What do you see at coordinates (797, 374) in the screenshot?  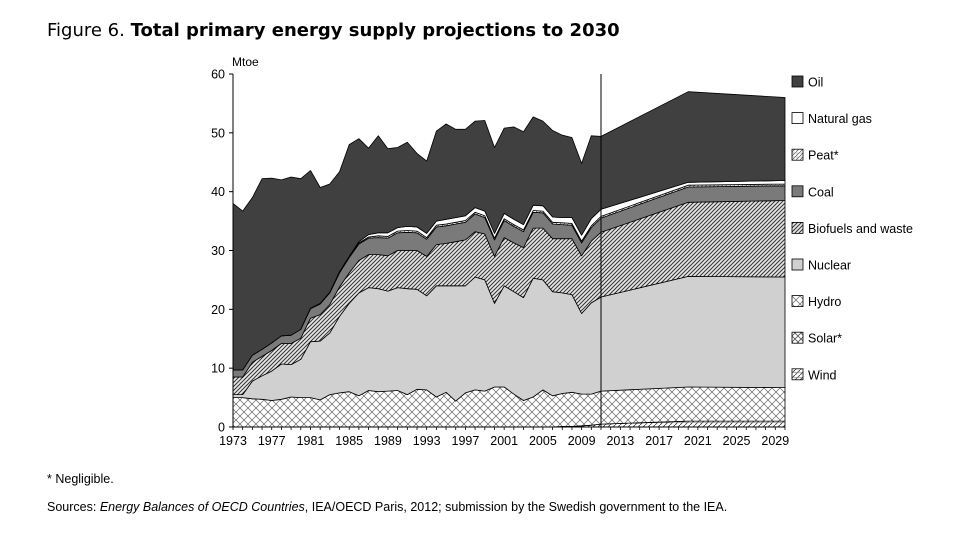 I see `legend-swatch-wind` at bounding box center [797, 374].